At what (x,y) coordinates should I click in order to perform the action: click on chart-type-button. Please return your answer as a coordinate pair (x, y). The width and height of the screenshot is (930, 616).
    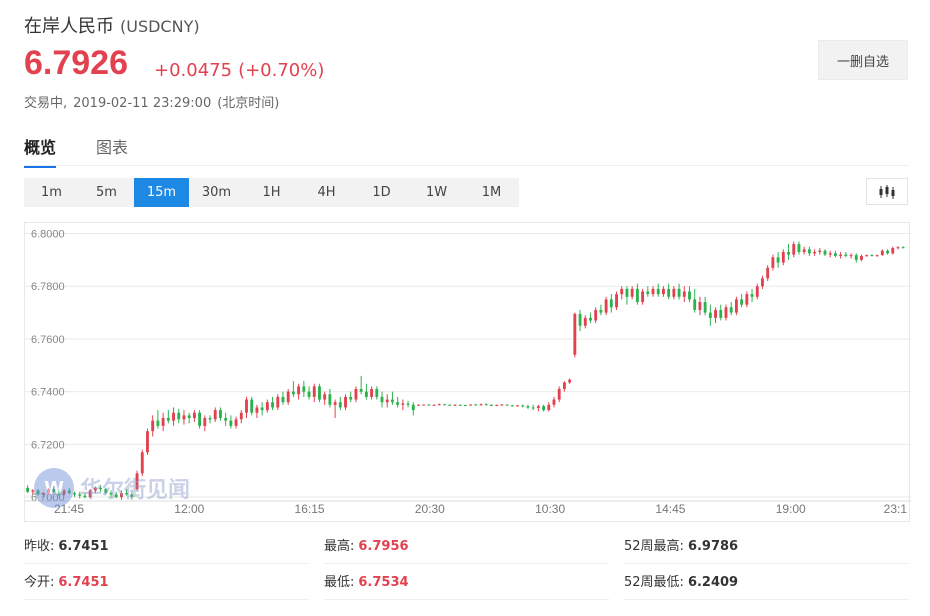
    Looking at the image, I should click on (887, 191).